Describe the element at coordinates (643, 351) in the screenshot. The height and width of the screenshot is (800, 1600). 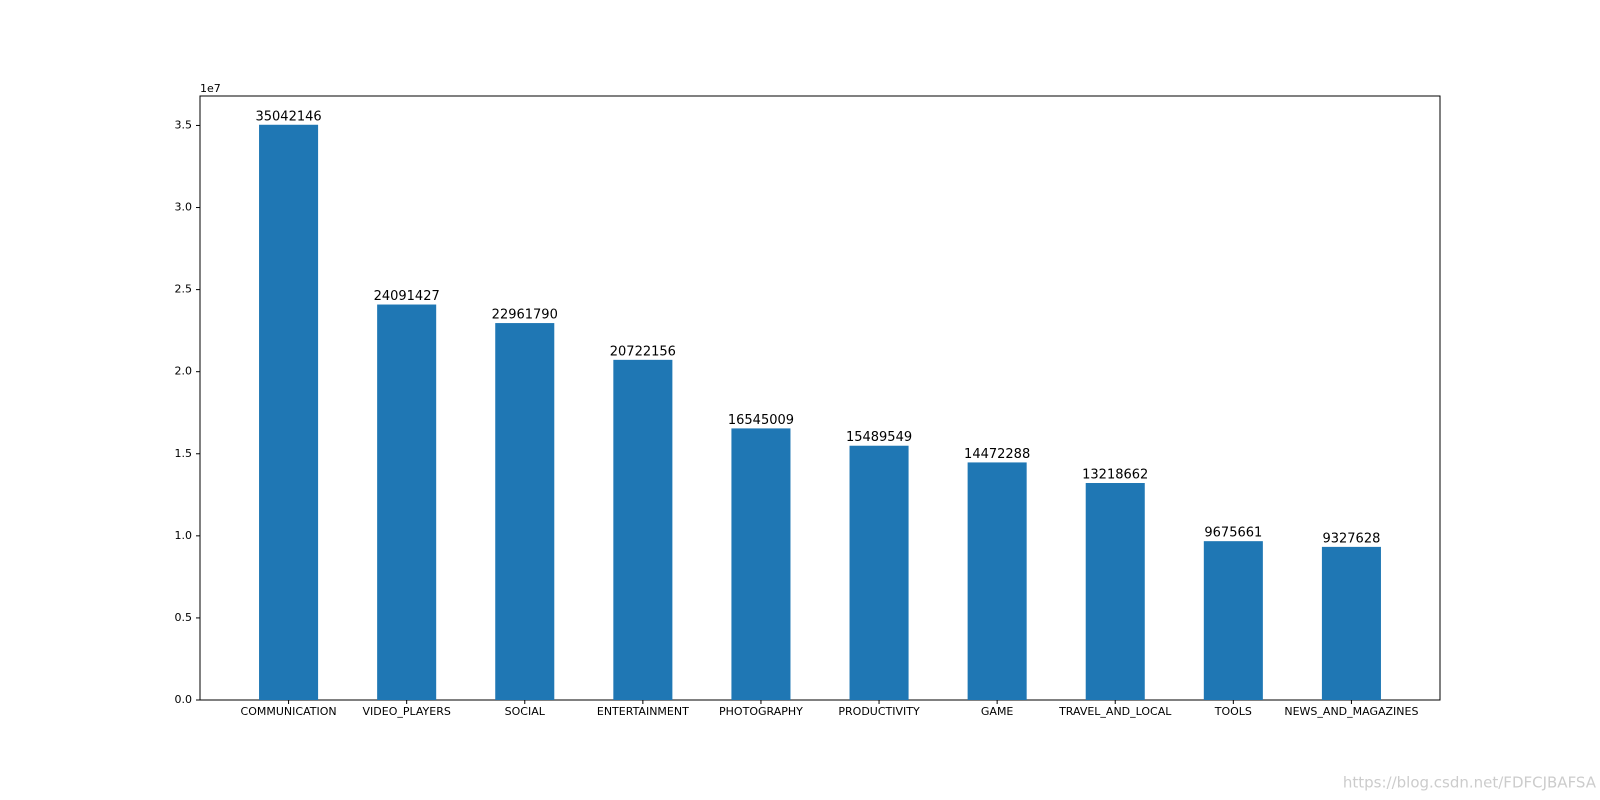
I see `value-label: 20722156` at that location.